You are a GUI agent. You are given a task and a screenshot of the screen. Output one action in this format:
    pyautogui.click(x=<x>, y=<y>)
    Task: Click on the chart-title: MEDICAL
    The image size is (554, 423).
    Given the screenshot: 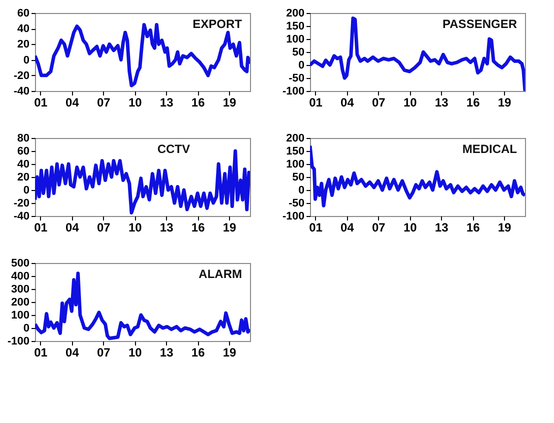 What is the action you would take?
    pyautogui.click(x=489, y=149)
    